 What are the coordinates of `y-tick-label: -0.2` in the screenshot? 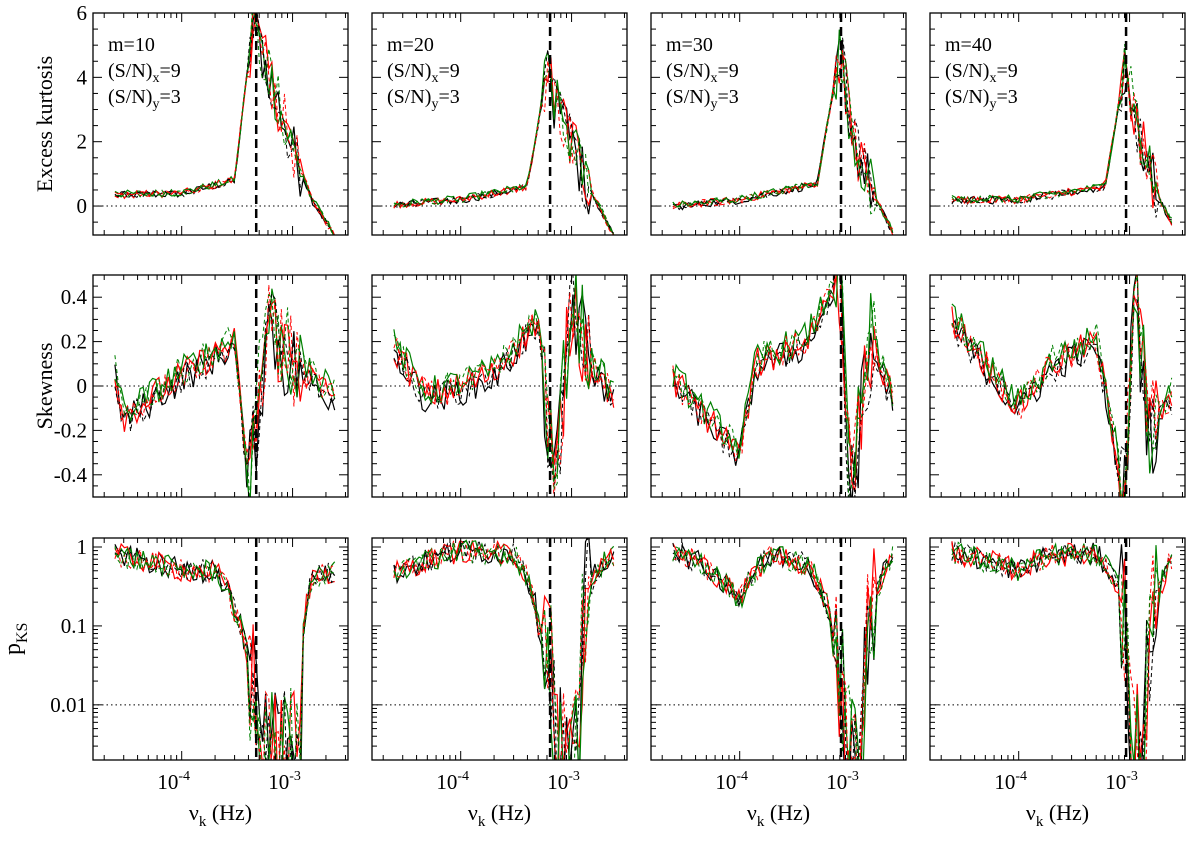 It's located at (70, 430).